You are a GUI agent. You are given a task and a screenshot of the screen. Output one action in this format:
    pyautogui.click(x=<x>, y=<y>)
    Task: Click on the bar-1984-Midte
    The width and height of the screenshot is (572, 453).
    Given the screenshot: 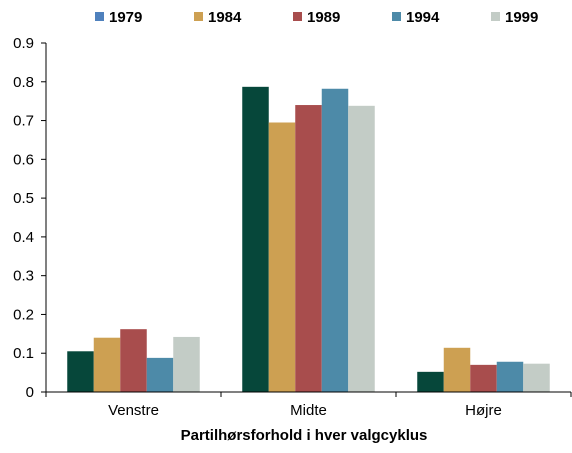 What is the action you would take?
    pyautogui.click(x=282, y=257)
    